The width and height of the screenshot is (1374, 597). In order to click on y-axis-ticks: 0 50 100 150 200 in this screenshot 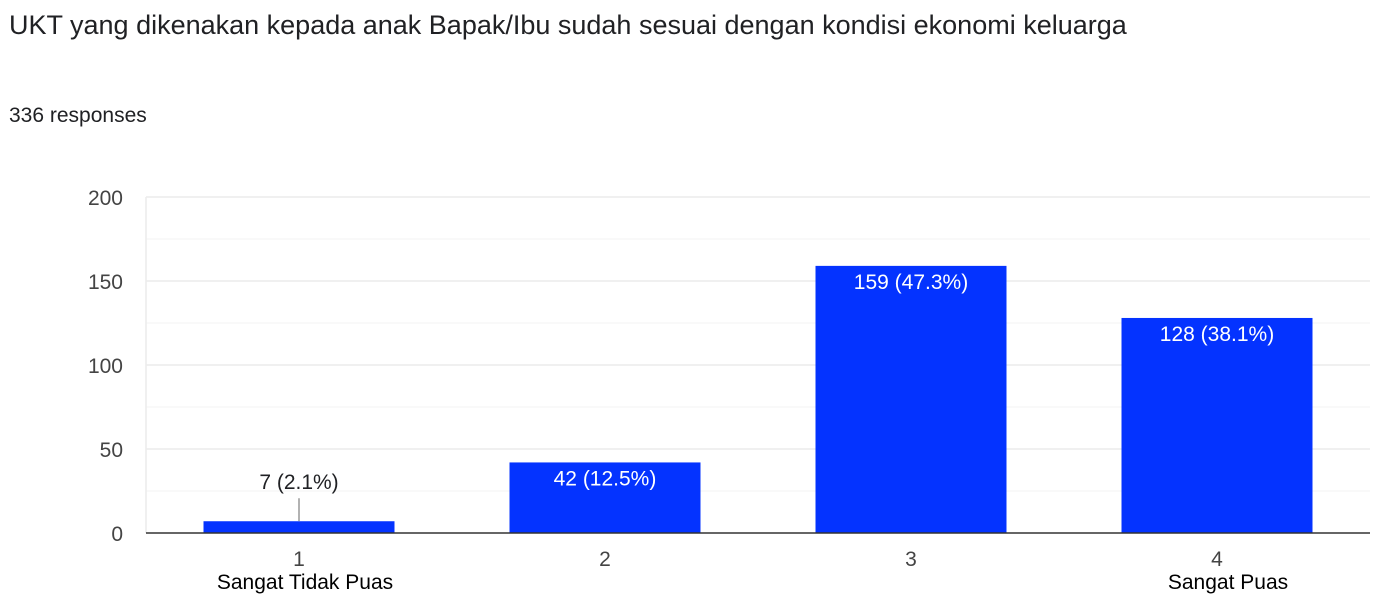, I will do `click(105, 366)`.